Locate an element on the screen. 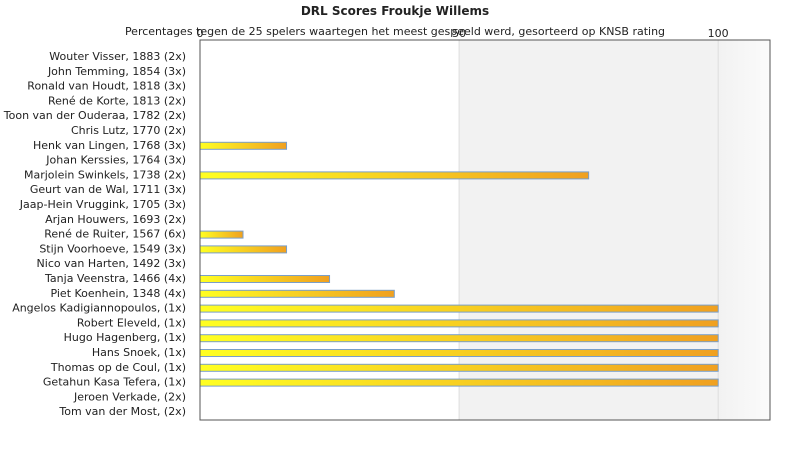 Image resolution: width=790 pixels, height=450 pixels. y-category-label: Toon van der Ouderaa, 1782 (2x) is located at coordinates (94, 115).